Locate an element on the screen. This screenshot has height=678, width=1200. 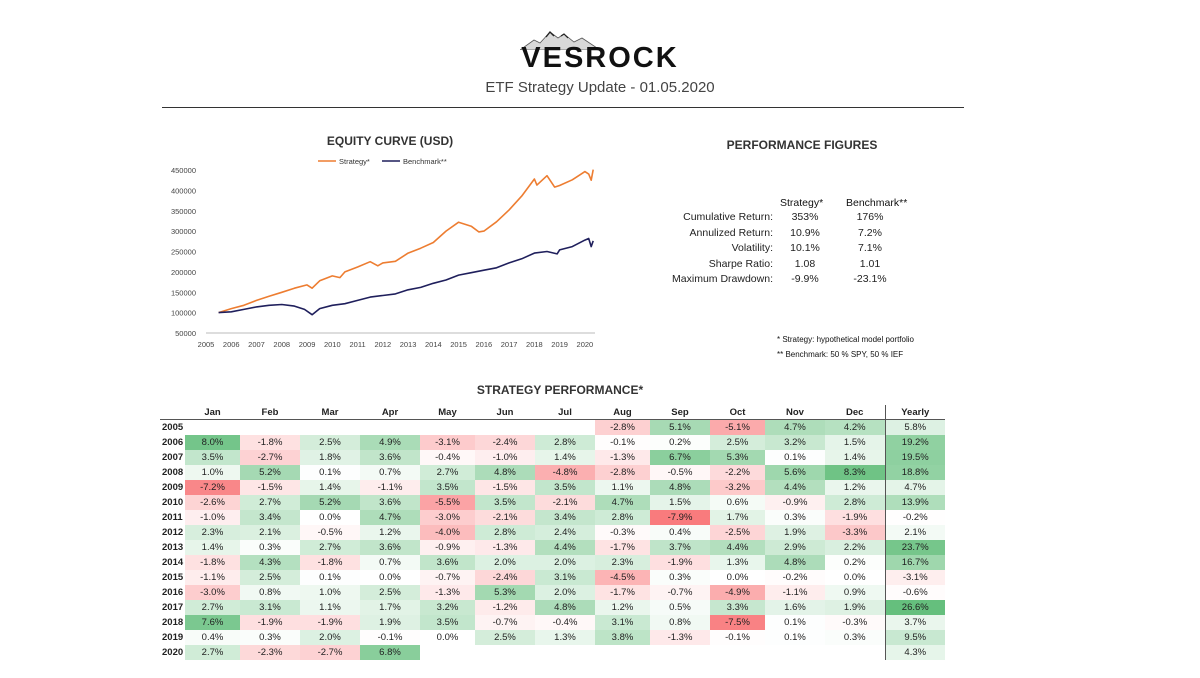
month-header: Aug is located at coordinates (622, 412).